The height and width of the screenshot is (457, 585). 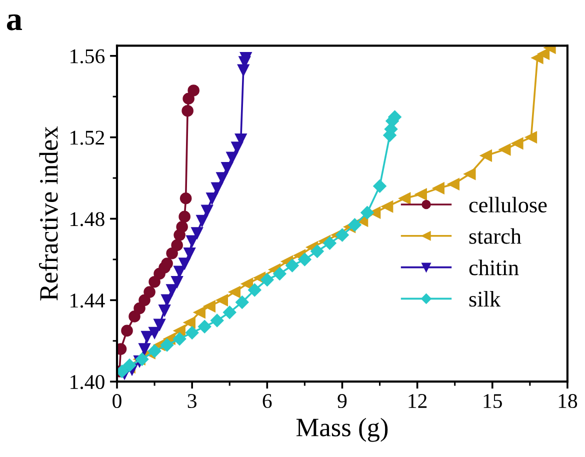 What do you see at coordinates (87, 56) in the screenshot?
I see `y-tick-label: 1.56` at bounding box center [87, 56].